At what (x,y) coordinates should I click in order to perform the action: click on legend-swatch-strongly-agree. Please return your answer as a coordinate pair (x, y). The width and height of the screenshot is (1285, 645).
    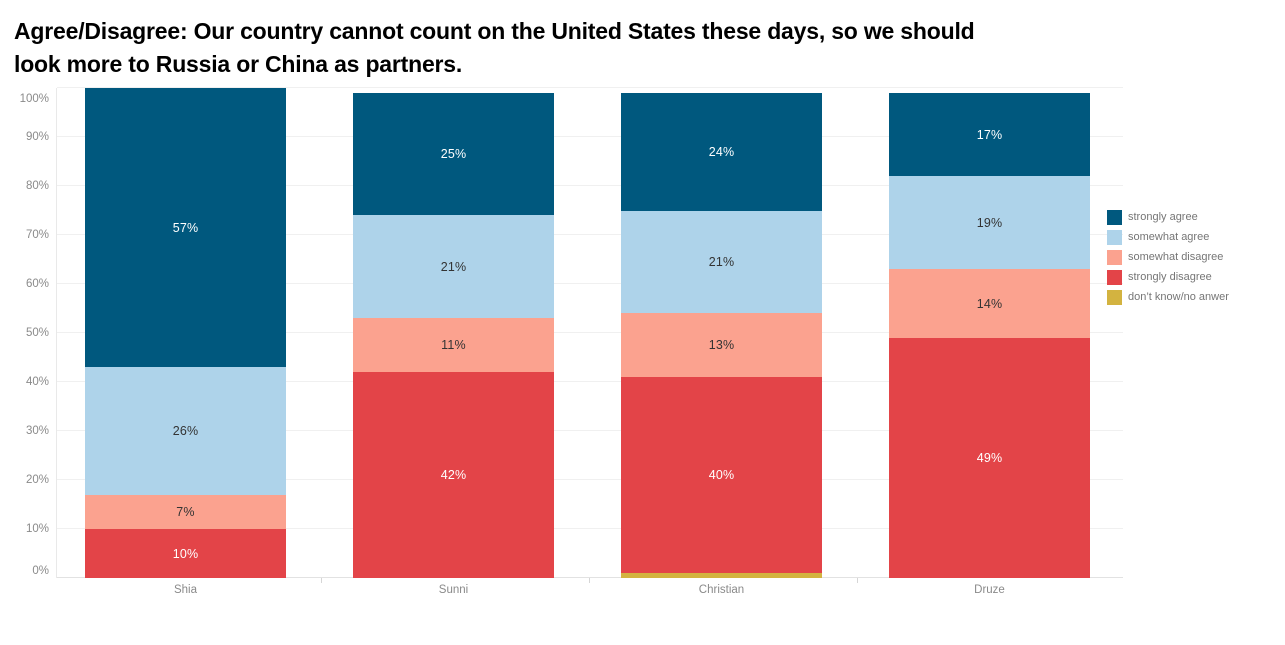
    Looking at the image, I should click on (1114, 217).